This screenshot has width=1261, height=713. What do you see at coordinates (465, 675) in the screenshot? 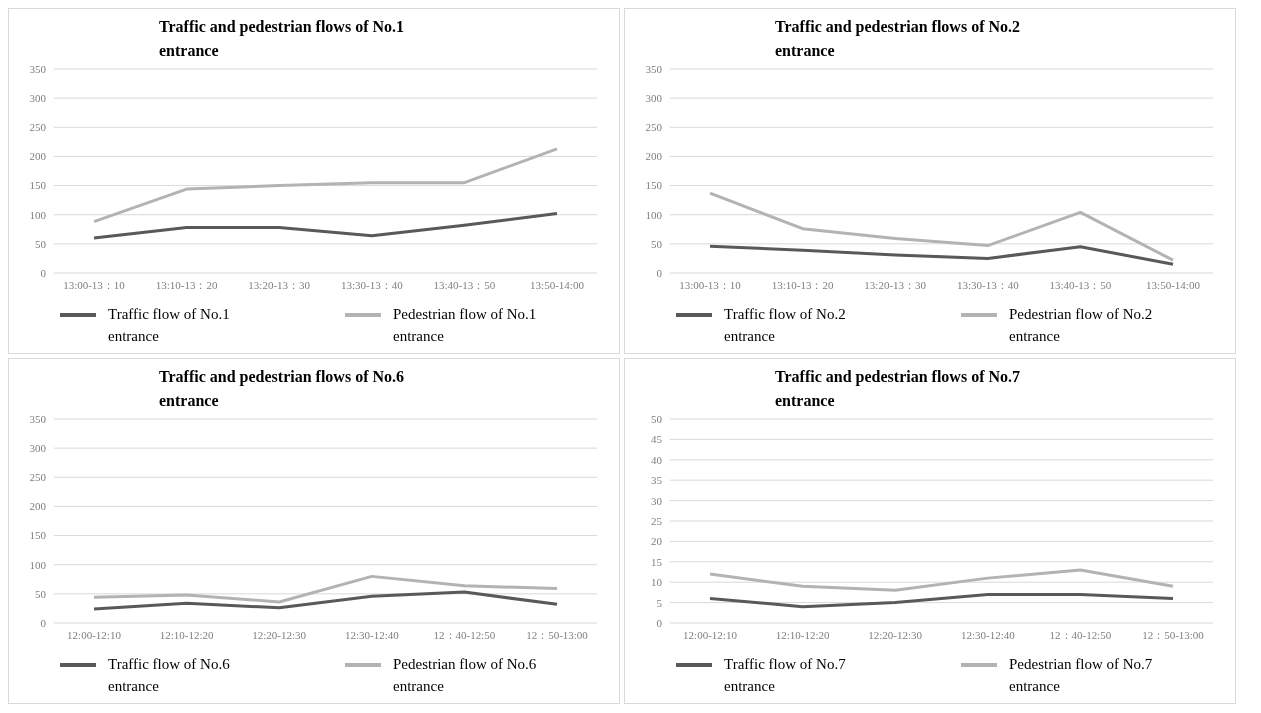
I see `legend-label: Pedestrian flow of No.6 entrance` at bounding box center [465, 675].